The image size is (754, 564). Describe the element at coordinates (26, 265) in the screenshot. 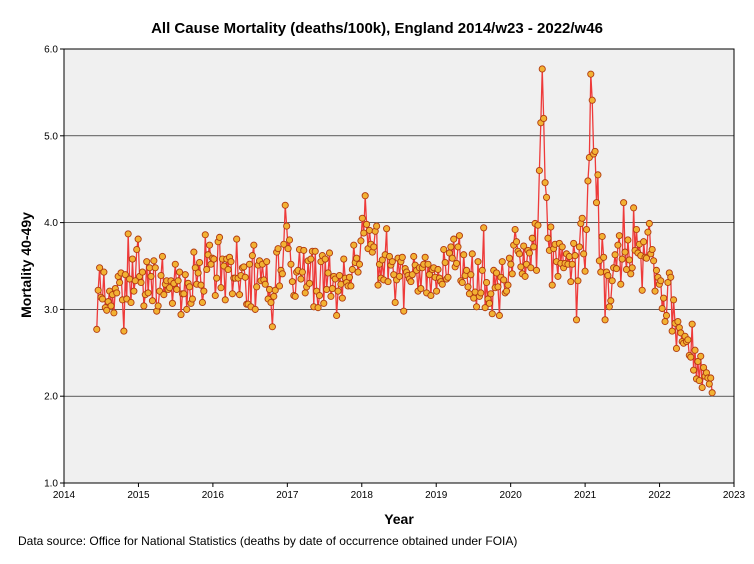

I see `y-axis-label: Mortality 40-49y` at that location.